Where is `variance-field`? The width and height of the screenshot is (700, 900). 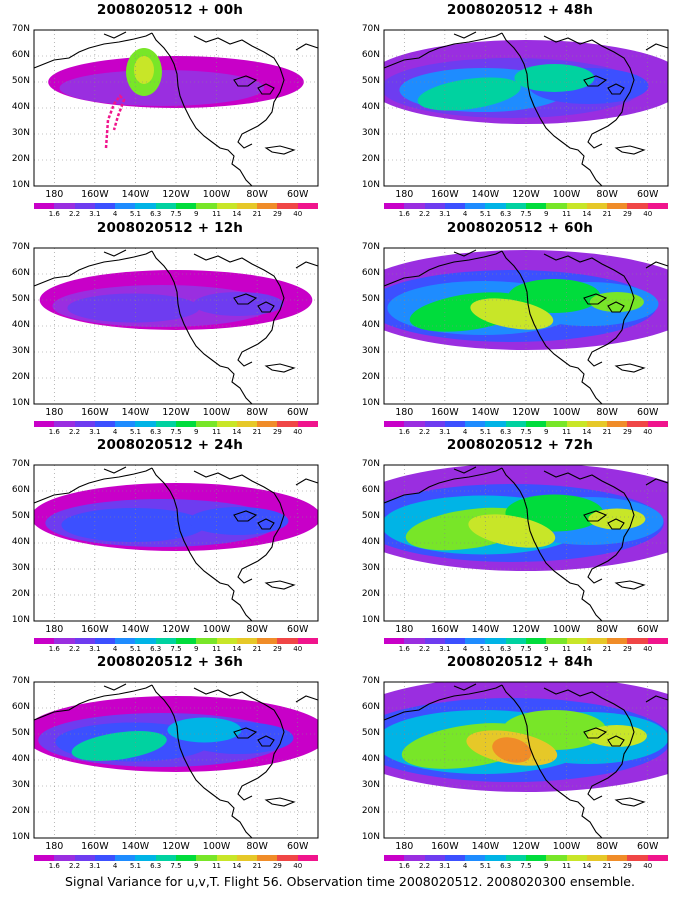
variance-field is located at coordinates (526, 737).